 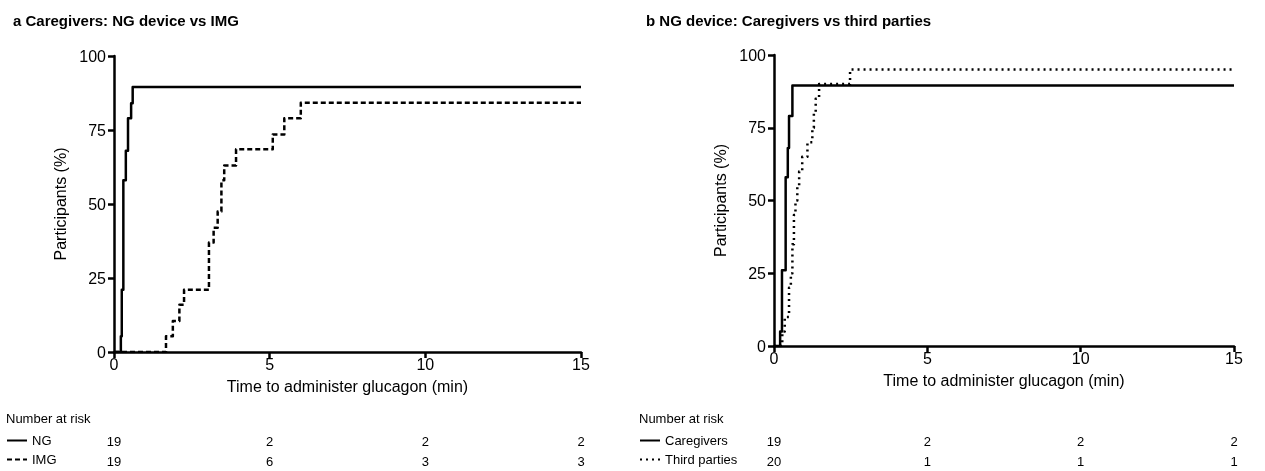 I want to click on legend-label: NG, so click(x=42, y=440).